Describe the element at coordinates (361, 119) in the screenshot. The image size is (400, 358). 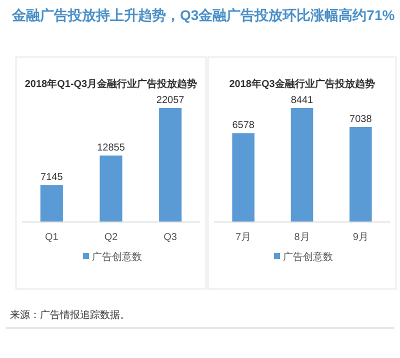
I see `data-label: 7038` at that location.